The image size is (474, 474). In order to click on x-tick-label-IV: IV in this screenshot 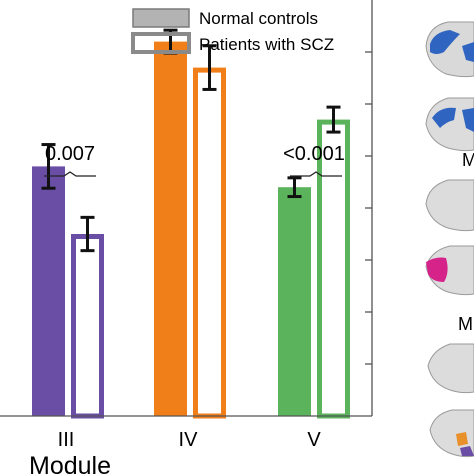, I will do `click(189, 440)`.